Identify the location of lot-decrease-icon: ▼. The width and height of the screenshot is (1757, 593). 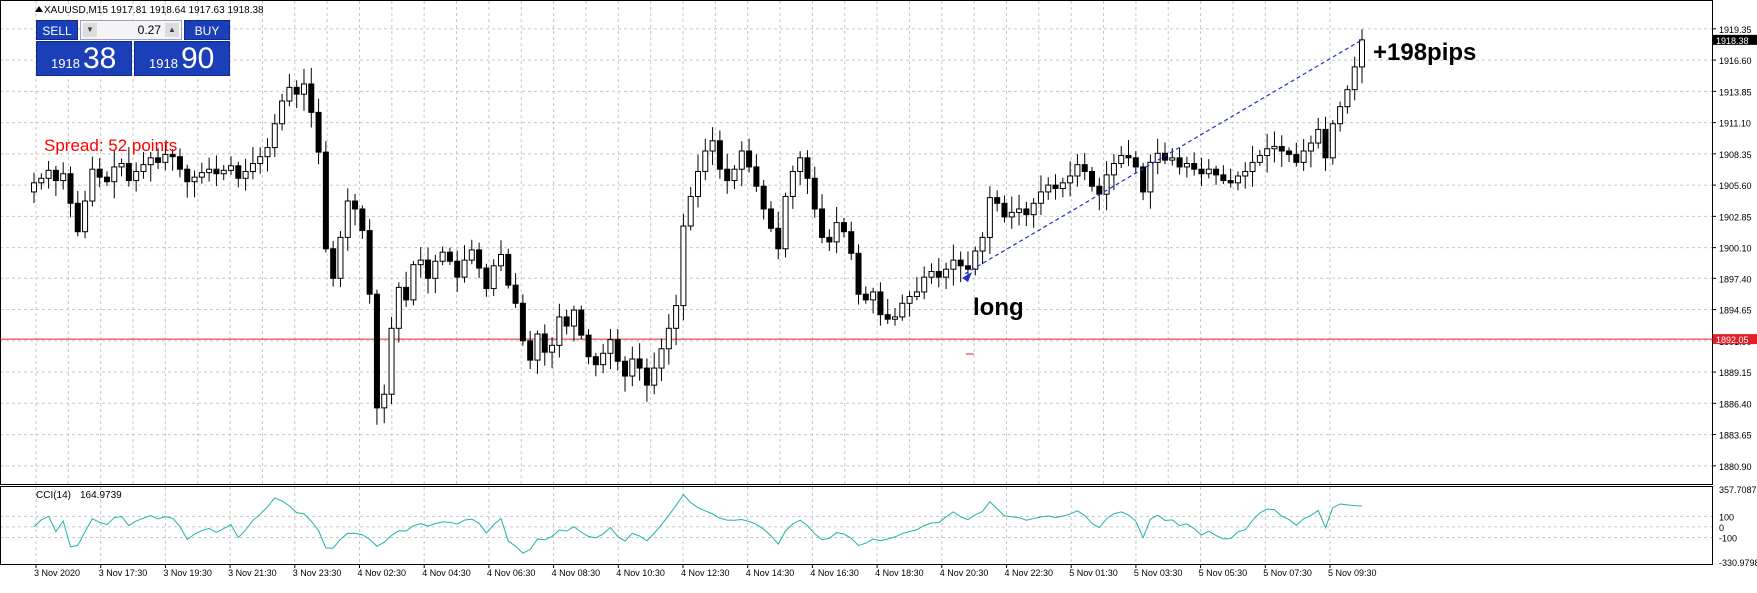
(90, 30).